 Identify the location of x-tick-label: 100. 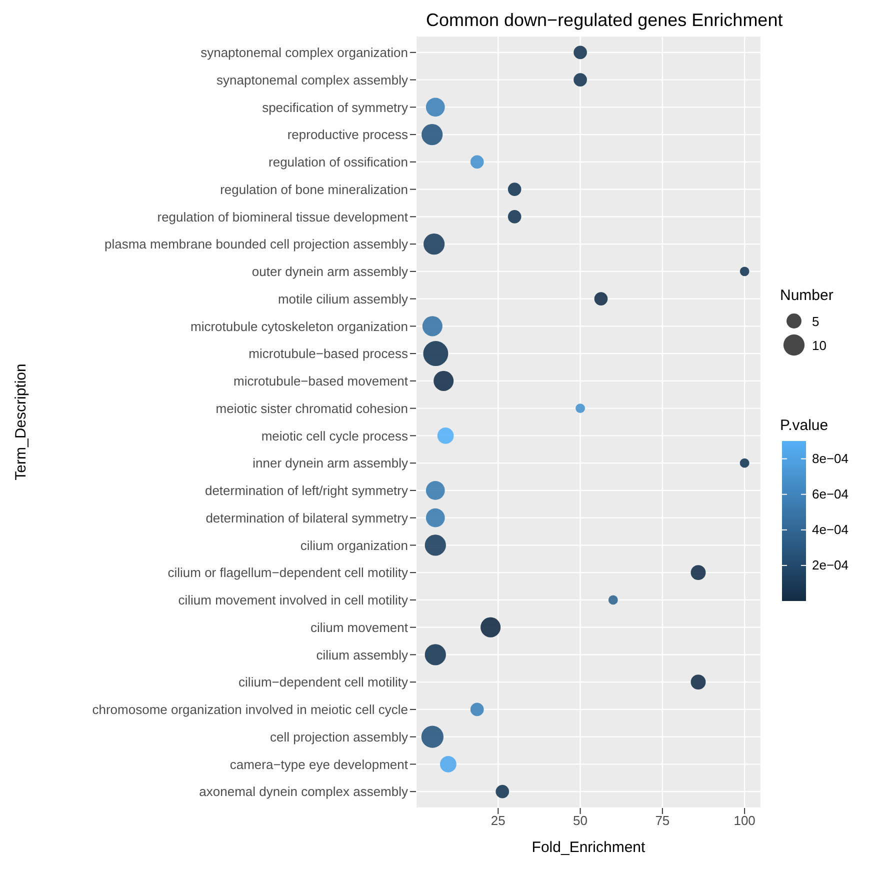
(745, 820).